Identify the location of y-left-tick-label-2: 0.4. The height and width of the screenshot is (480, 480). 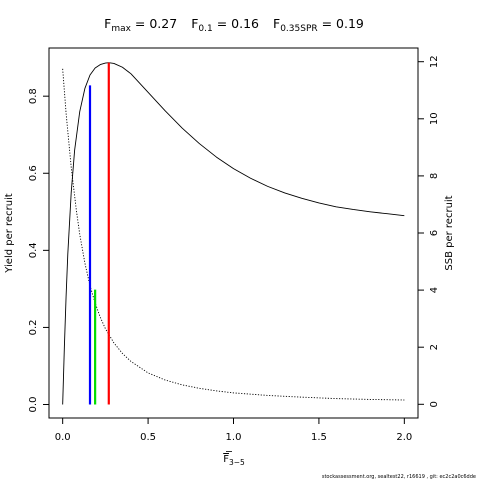
(33, 250).